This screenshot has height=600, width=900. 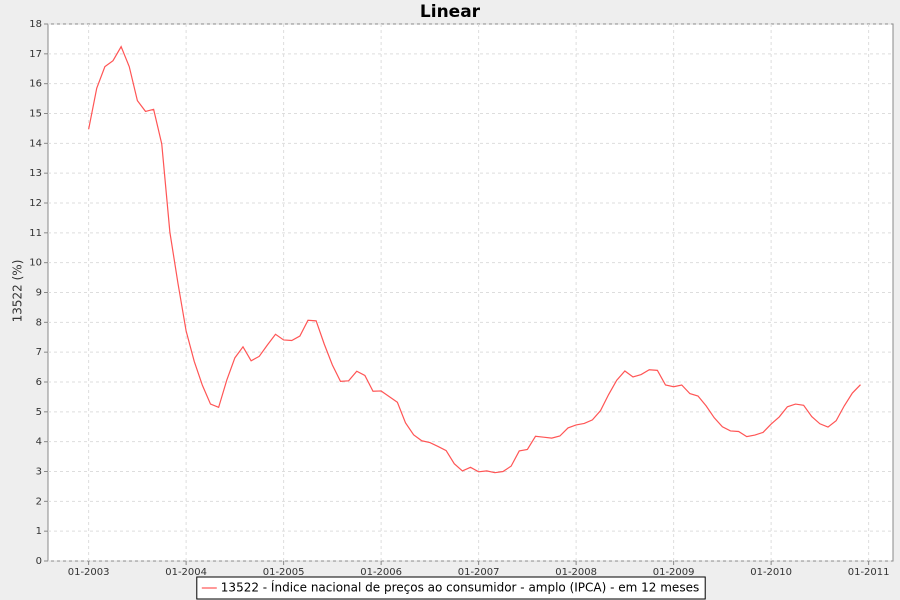 What do you see at coordinates (39, 501) in the screenshot?
I see `y-tick-label: 2` at bounding box center [39, 501].